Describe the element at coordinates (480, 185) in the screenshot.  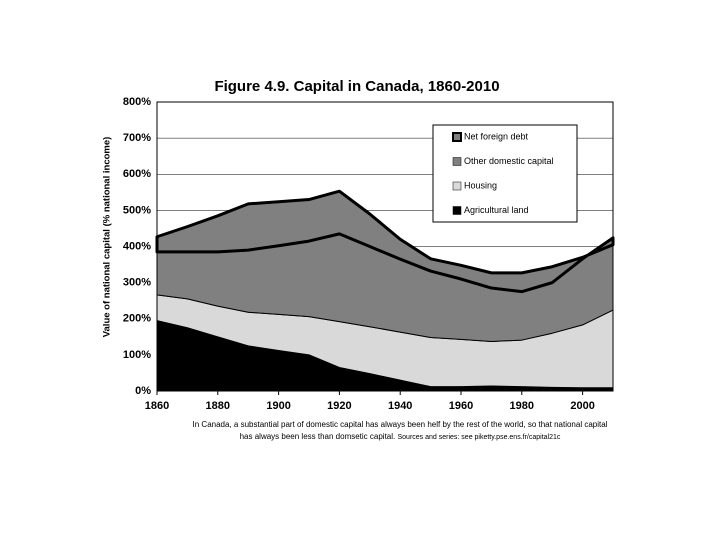
I see `legend-label: Housing` at that location.